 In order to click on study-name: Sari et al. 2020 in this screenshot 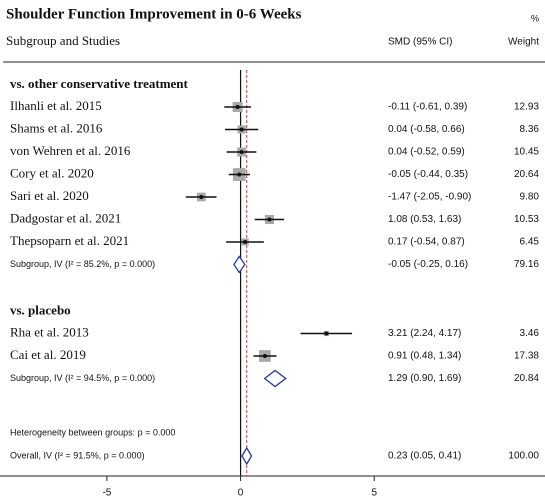, I will do `click(49, 195)`.